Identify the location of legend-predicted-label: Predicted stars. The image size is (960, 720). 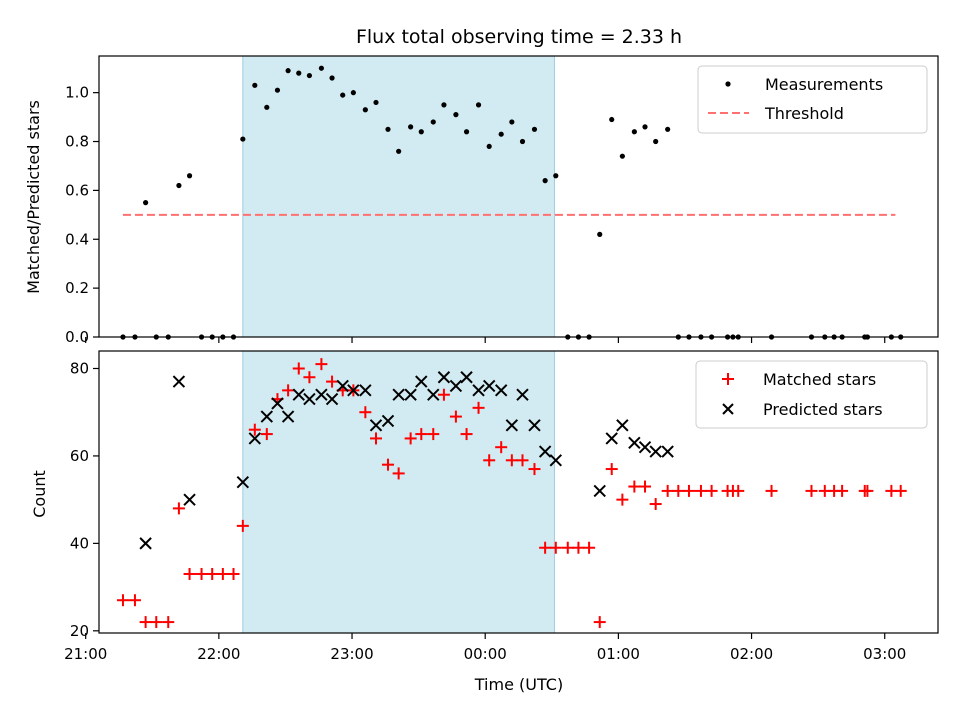
(823, 409).